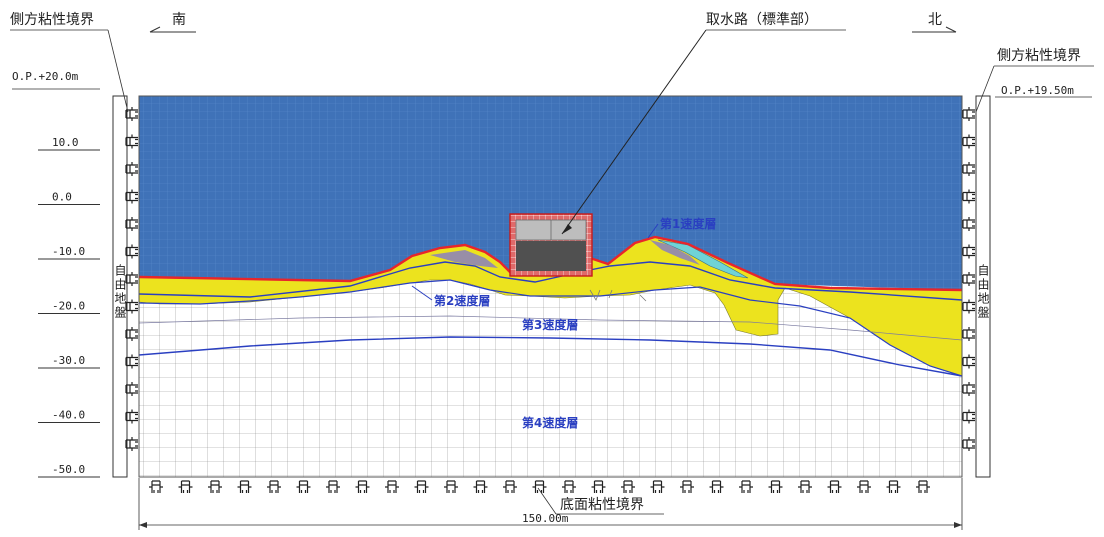  I want to click on north-arrow, so click(934, 29).